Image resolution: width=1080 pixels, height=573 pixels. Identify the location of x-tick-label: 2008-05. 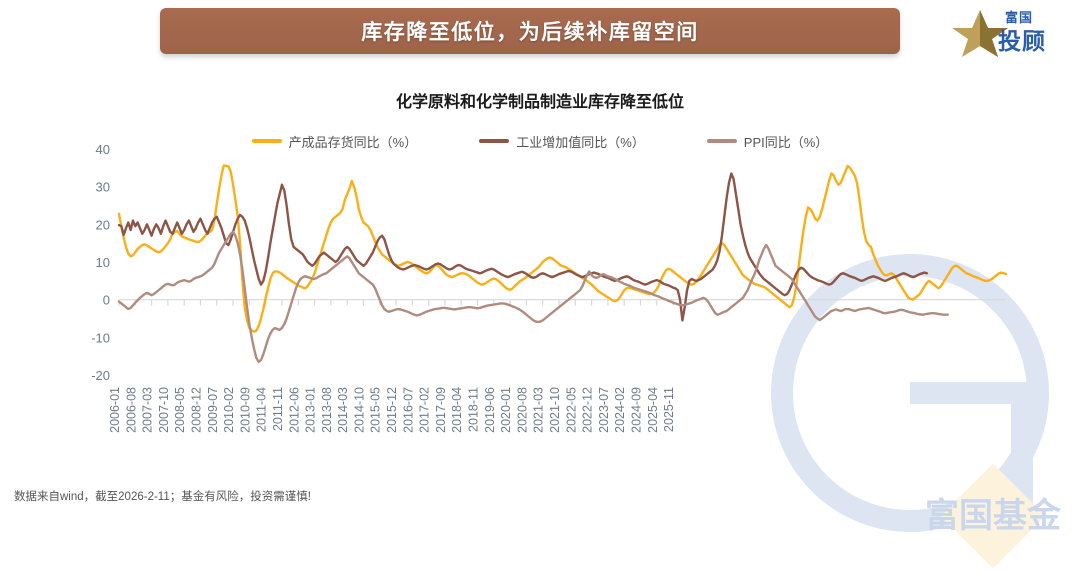
(180, 410).